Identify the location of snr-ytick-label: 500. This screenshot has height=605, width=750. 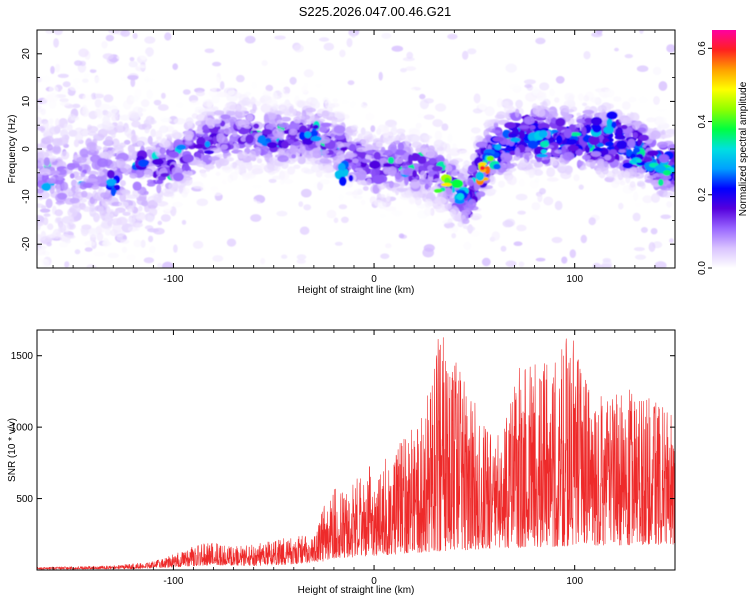
(24, 499).